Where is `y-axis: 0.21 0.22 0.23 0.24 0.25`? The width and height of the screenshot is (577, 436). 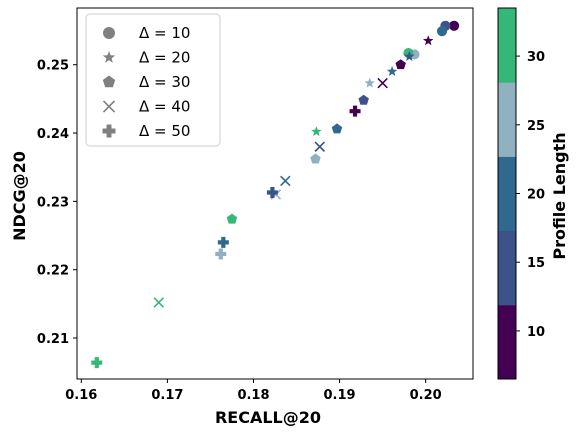 y-axis: 0.21 0.22 0.23 0.24 0.25 is located at coordinates (57, 203).